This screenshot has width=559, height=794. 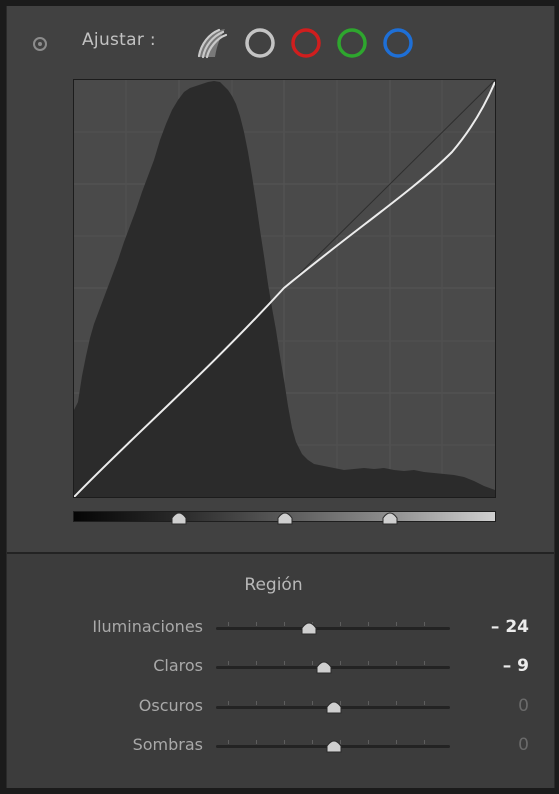 I want to click on region-title: Región, so click(x=273, y=585).